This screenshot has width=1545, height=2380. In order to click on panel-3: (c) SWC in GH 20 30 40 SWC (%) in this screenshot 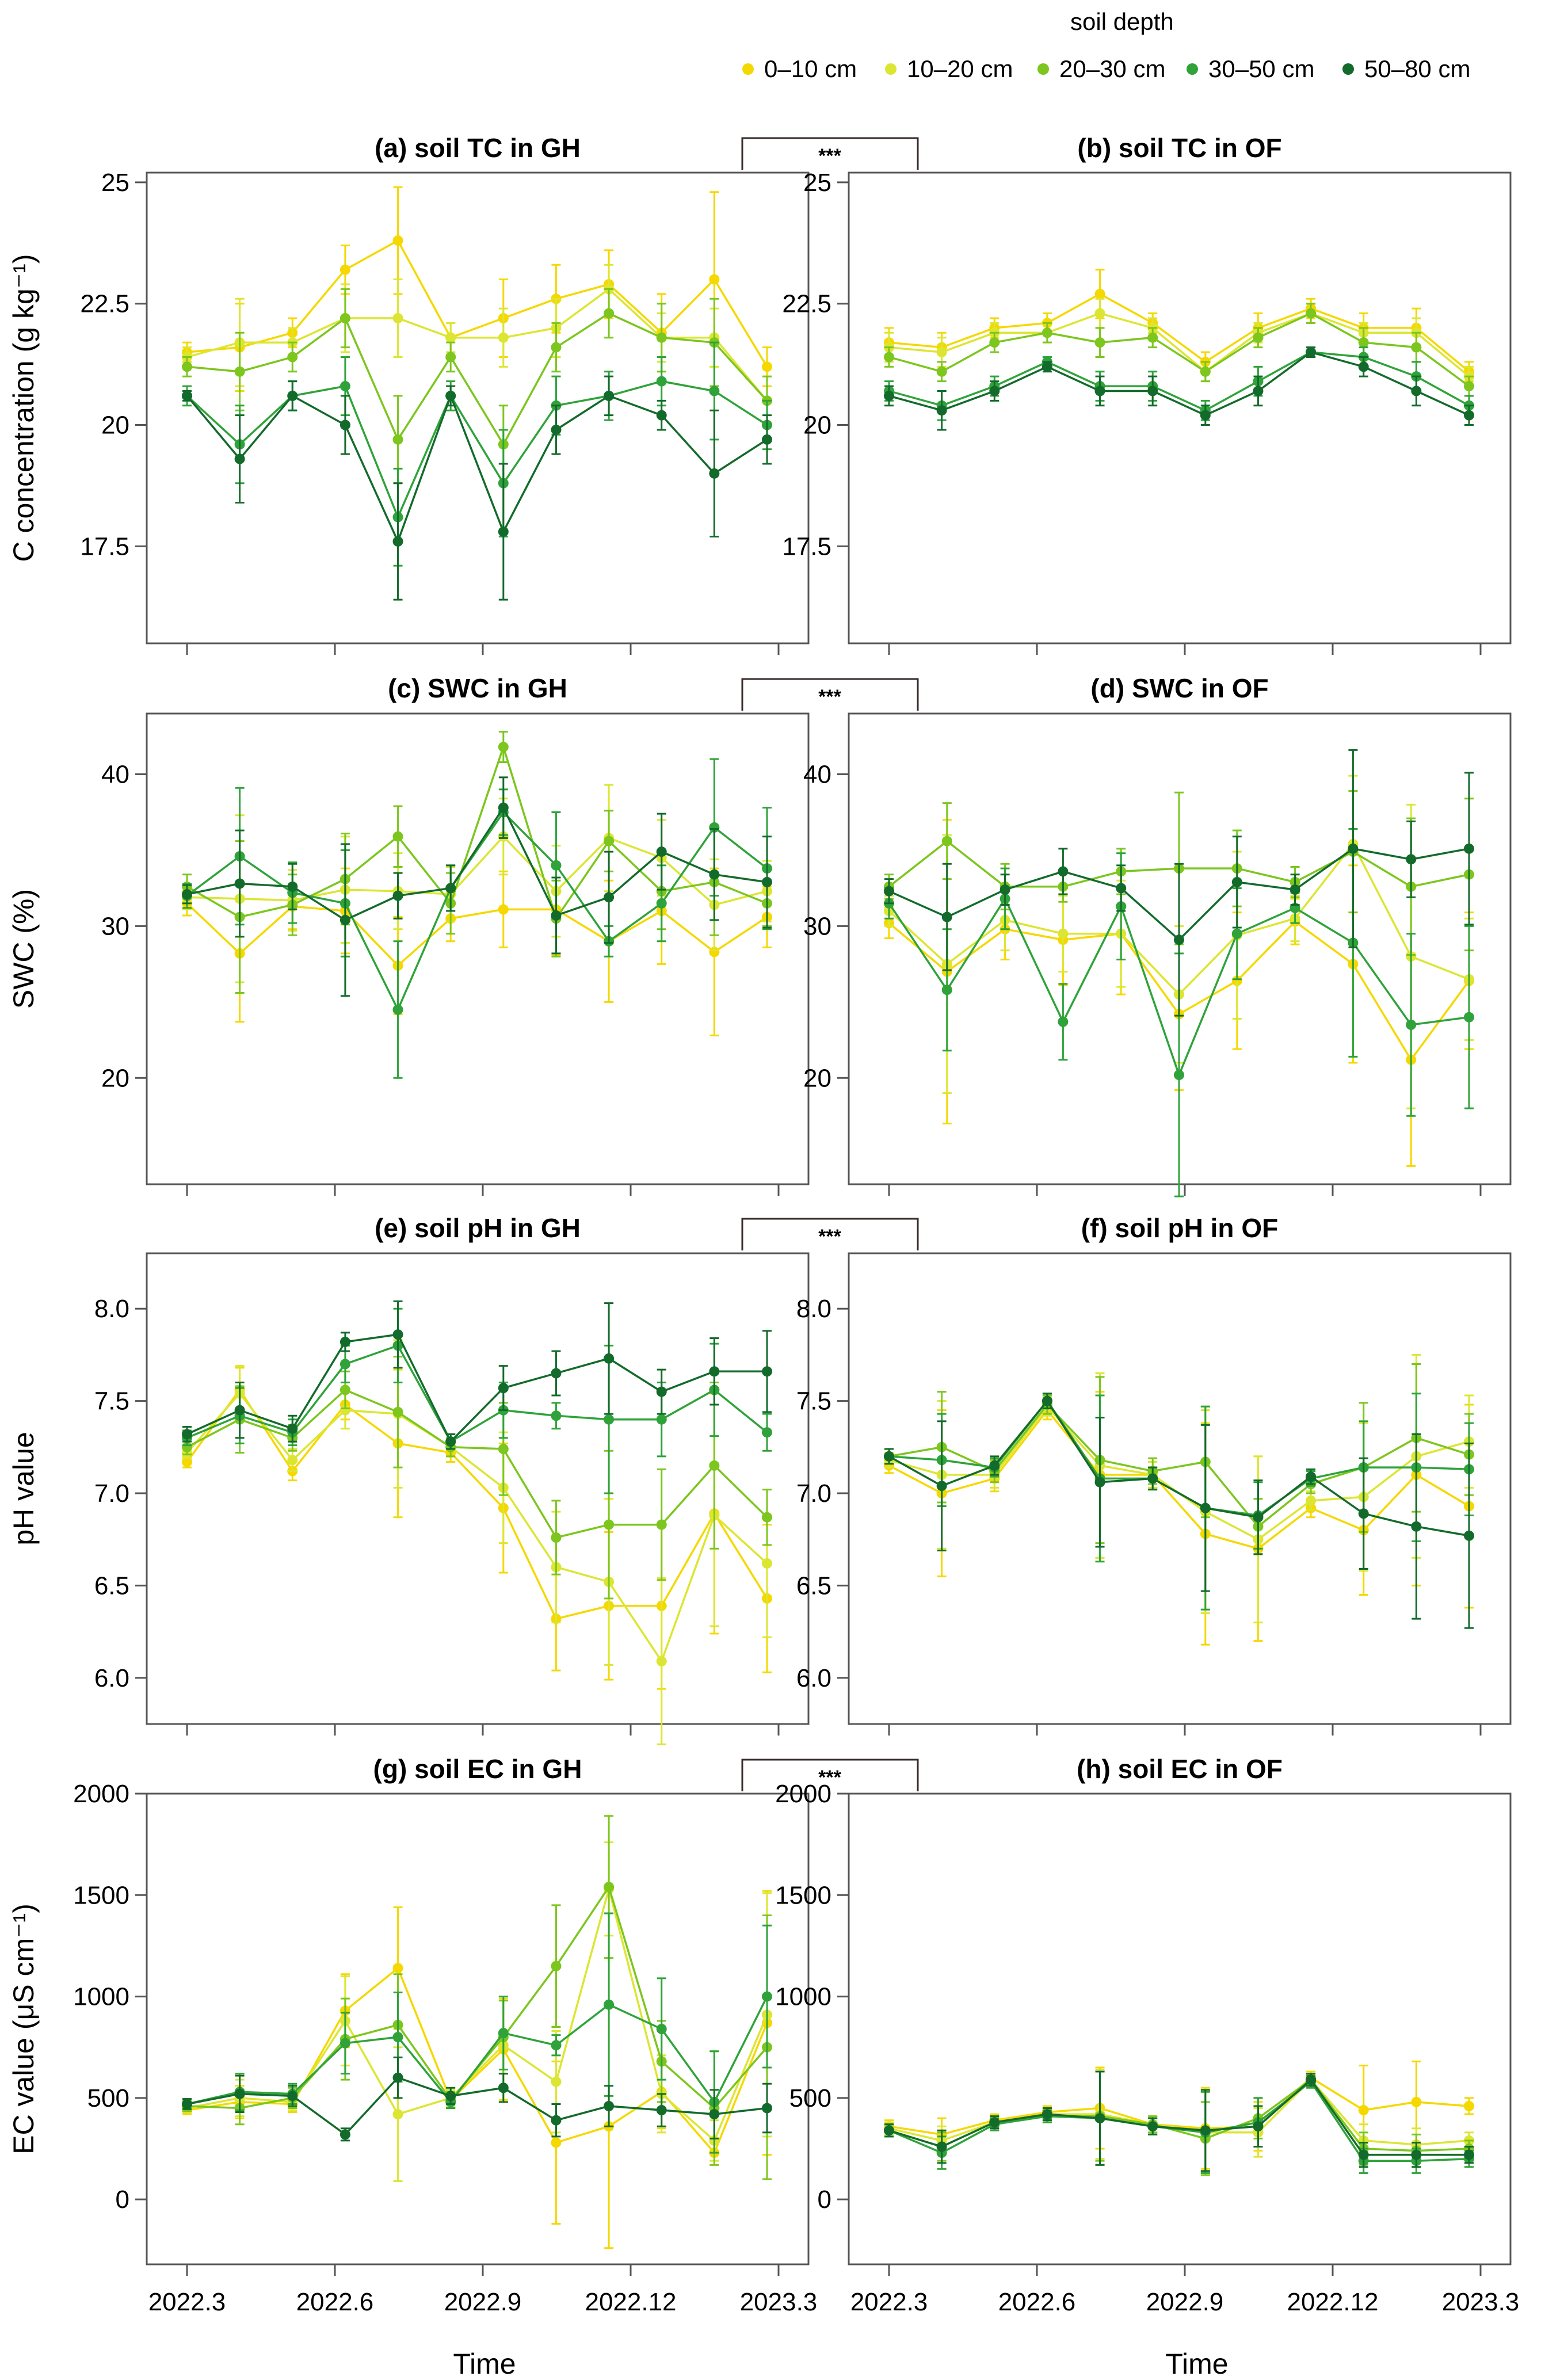, I will do `click(408, 934)`.